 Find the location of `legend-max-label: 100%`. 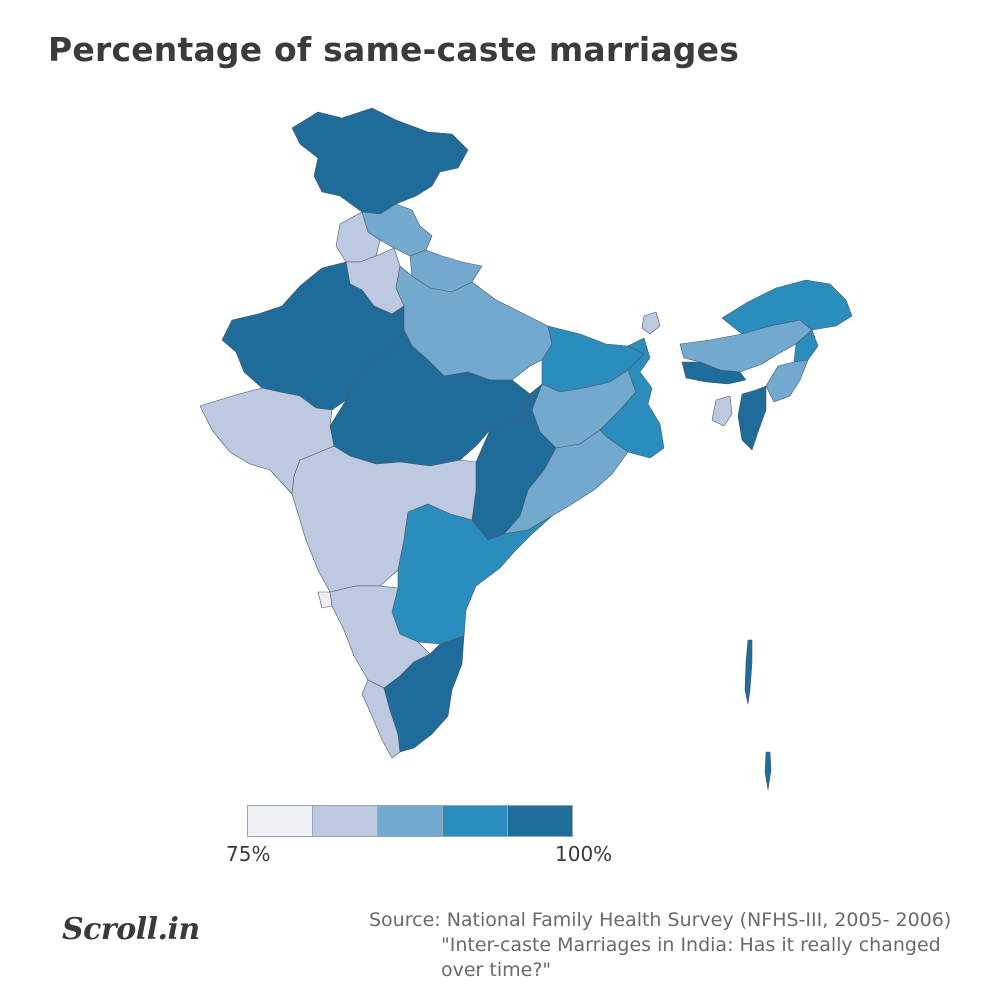

legend-max-label: 100% is located at coordinates (584, 854).